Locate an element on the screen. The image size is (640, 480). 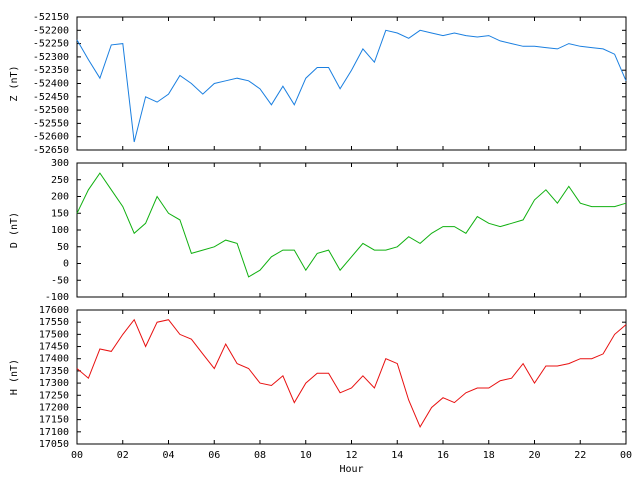
y-tick-label: -100 is located at coordinates (57, 297).